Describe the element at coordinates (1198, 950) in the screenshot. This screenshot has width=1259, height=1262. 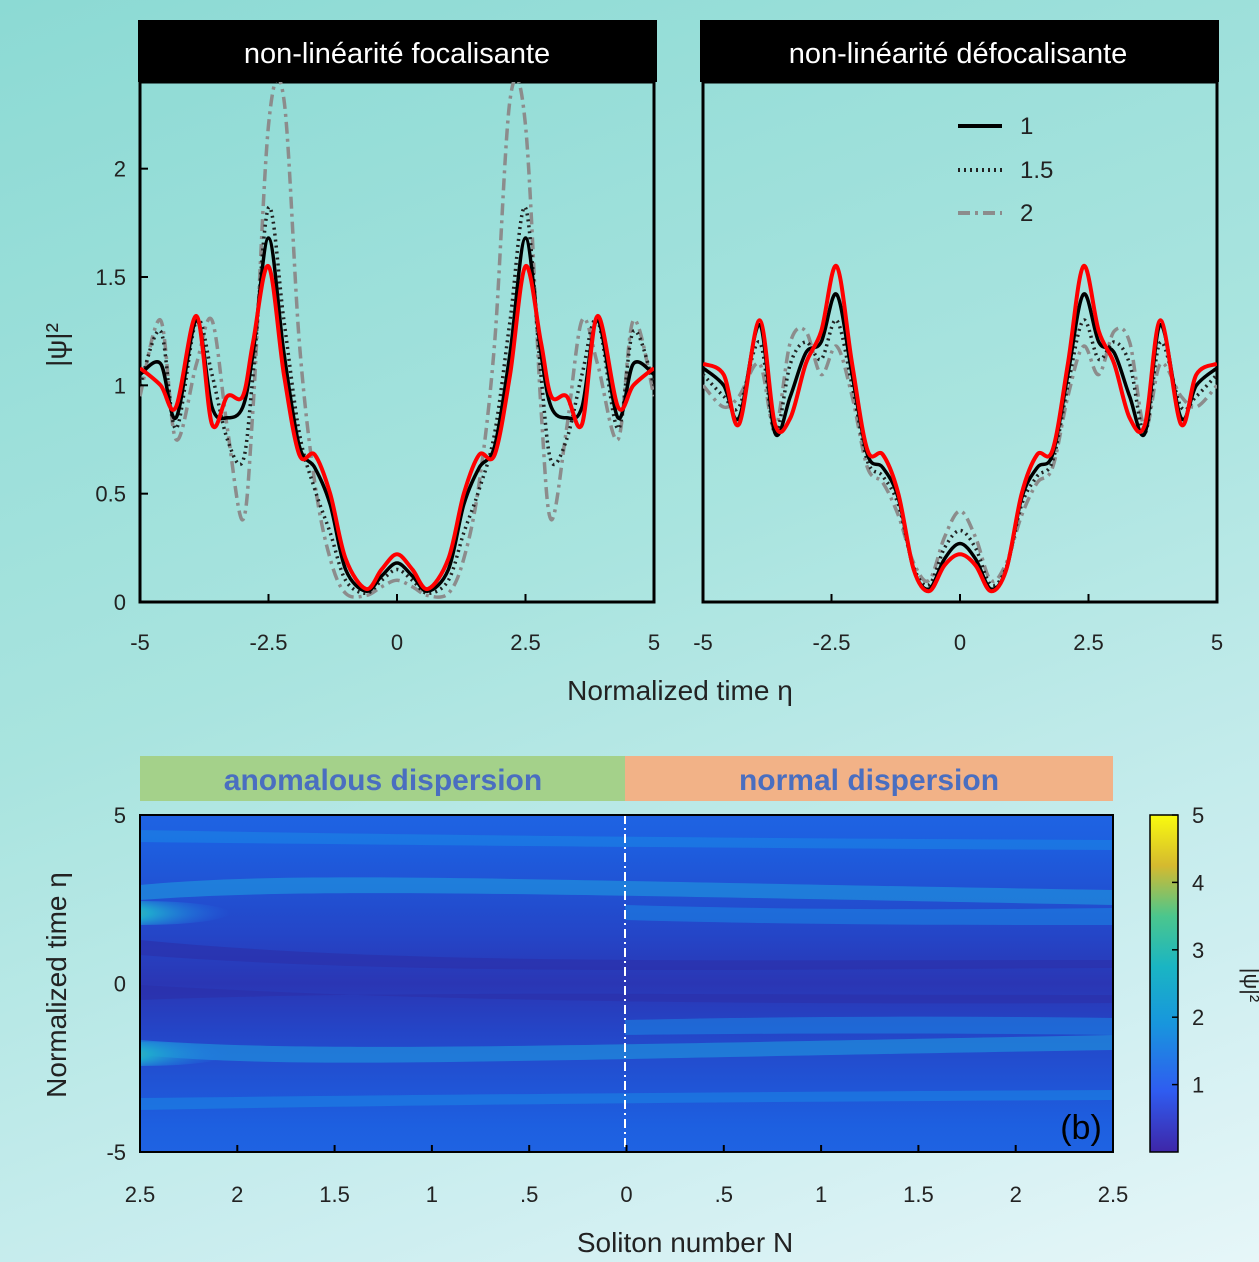
I see `colorbar-tick-label: 3` at that location.